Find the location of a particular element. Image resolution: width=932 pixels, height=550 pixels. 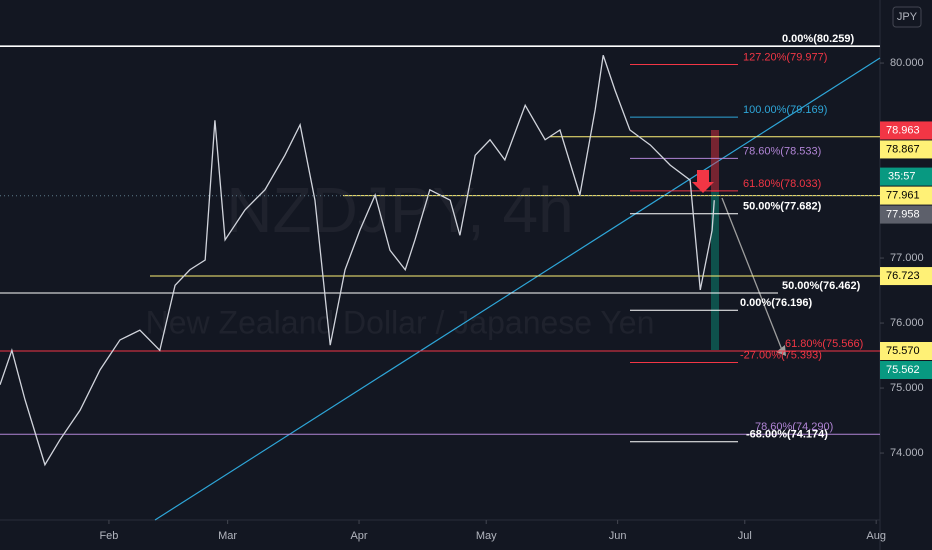

level-label: -27.00%(75.393) is located at coordinates (781, 355).